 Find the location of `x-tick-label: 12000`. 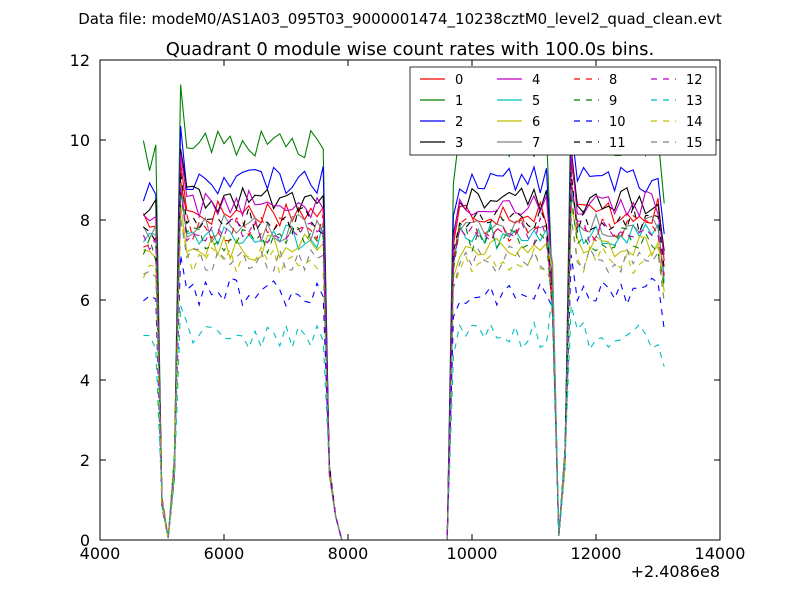

x-tick-label: 12000 is located at coordinates (596, 553).